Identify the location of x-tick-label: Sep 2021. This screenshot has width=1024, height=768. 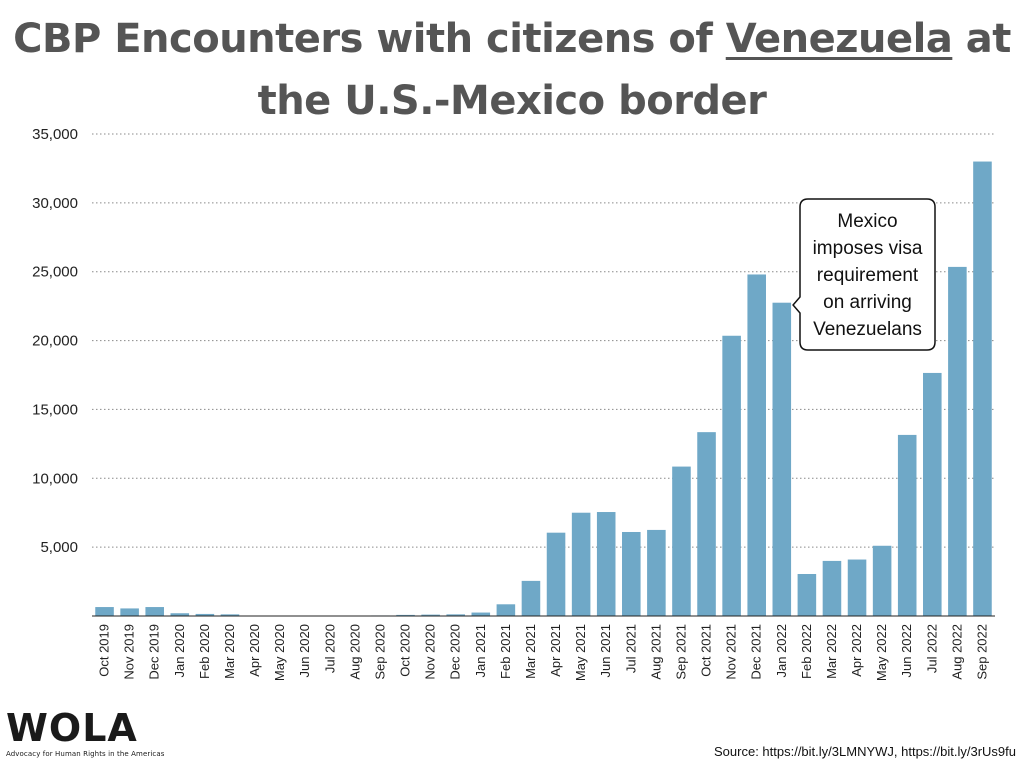
(680, 652).